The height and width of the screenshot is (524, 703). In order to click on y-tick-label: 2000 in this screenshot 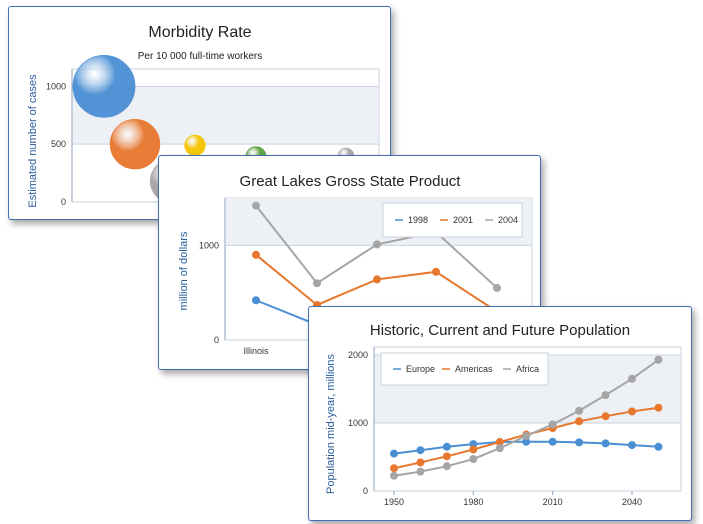, I will do `click(358, 355)`.